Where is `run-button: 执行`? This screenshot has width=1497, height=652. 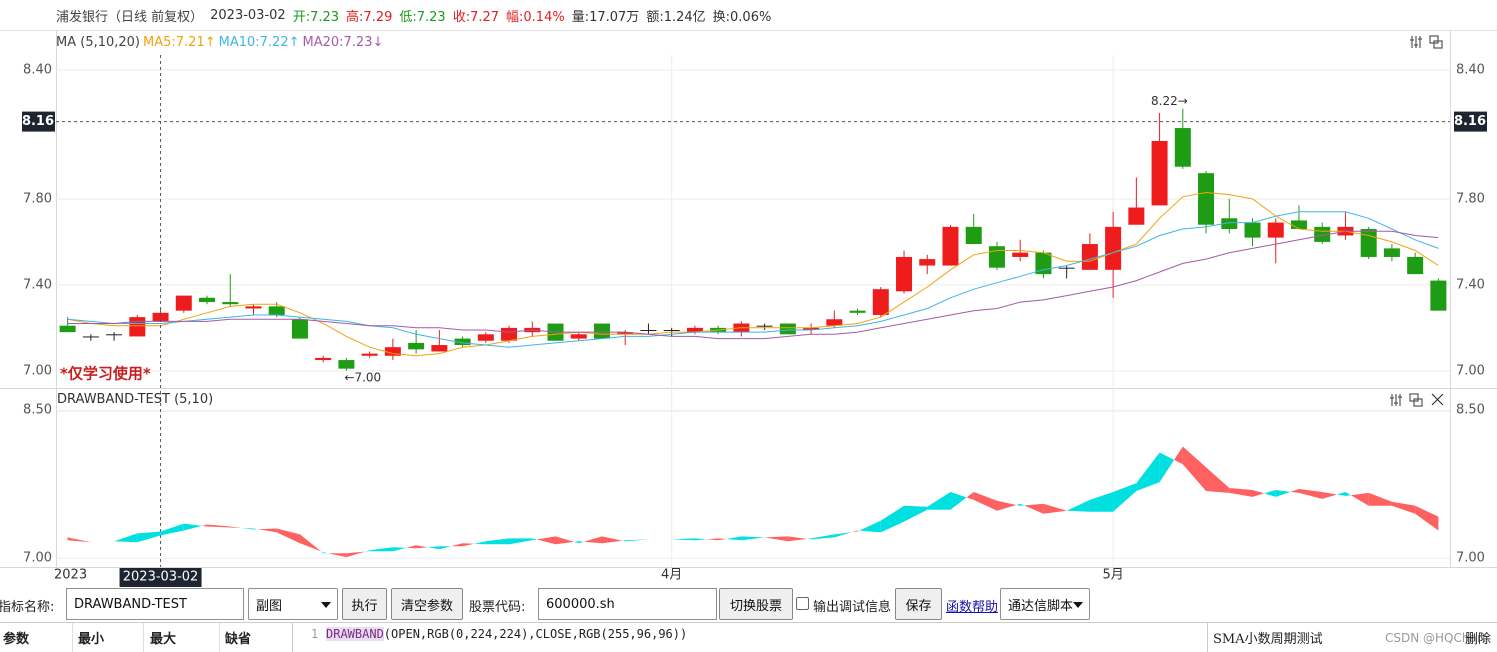
run-button: 执行 is located at coordinates (364, 604).